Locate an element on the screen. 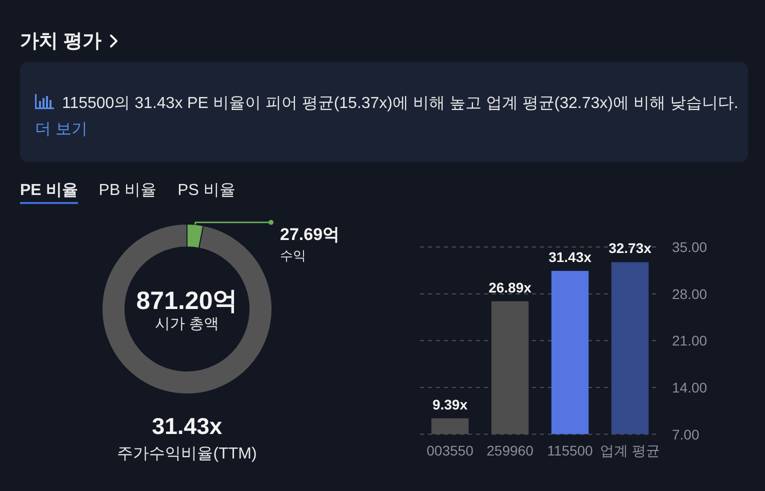  y-tick-label: 21.00 is located at coordinates (690, 340).